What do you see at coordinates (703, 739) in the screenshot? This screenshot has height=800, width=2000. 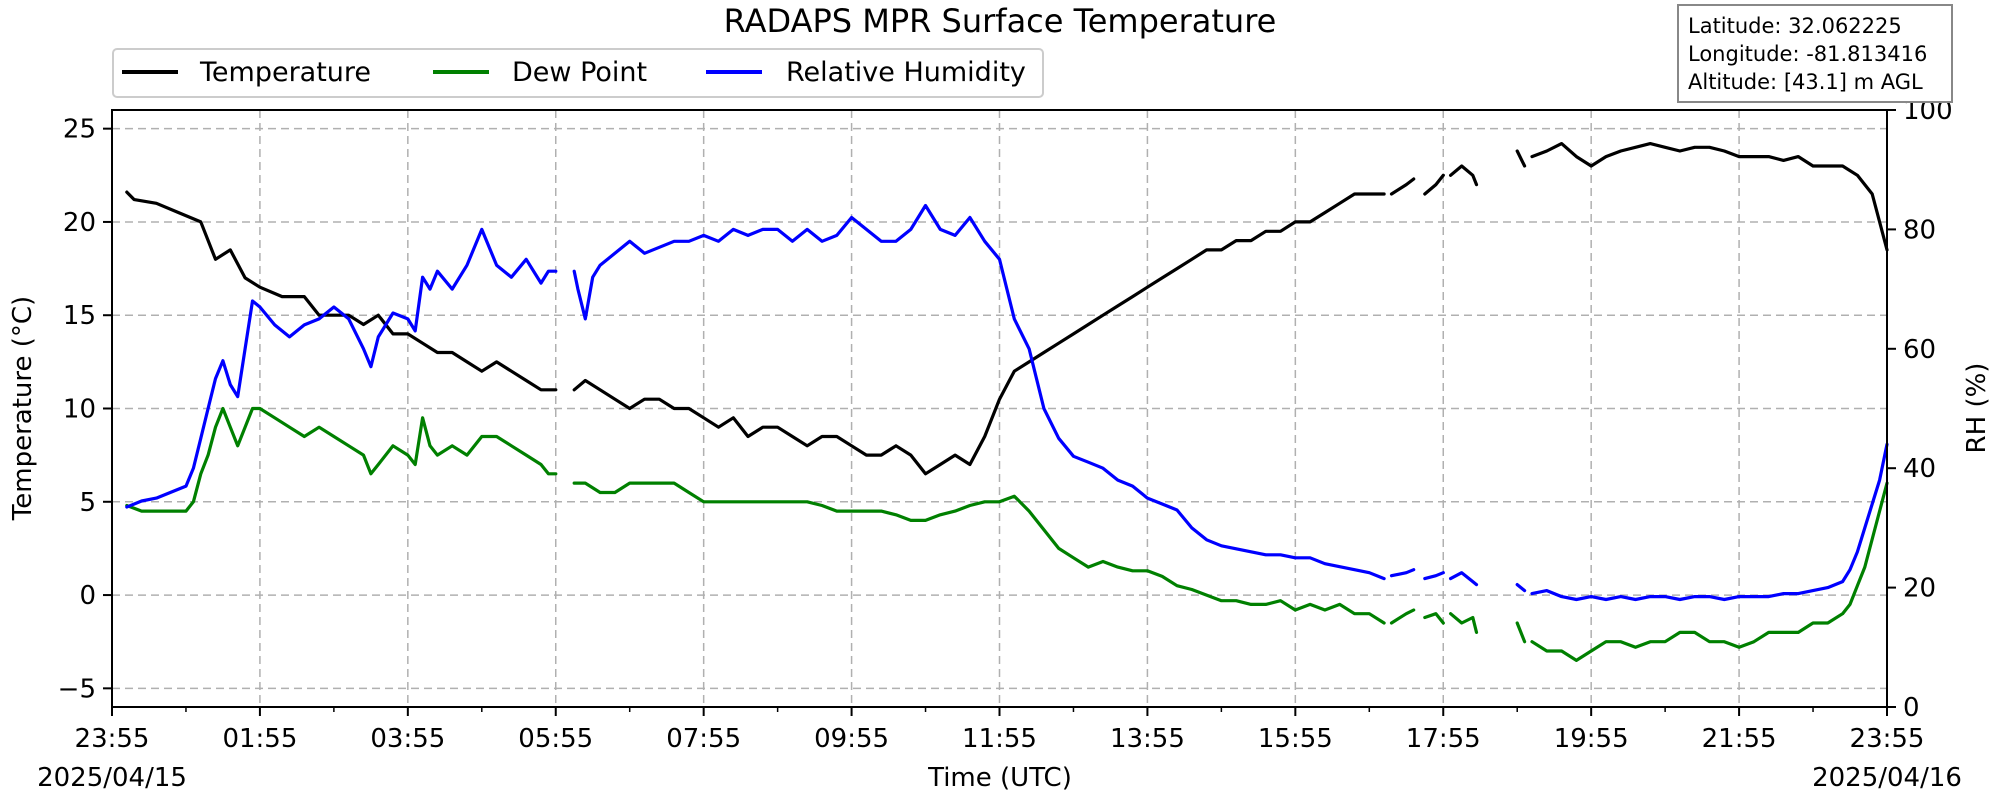 I see `x-tick-label: 07:55` at bounding box center [703, 739].